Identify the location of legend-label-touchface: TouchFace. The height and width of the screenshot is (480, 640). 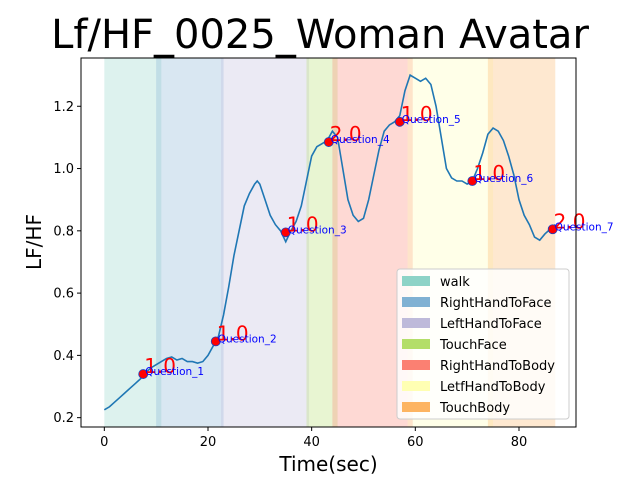
(473, 345).